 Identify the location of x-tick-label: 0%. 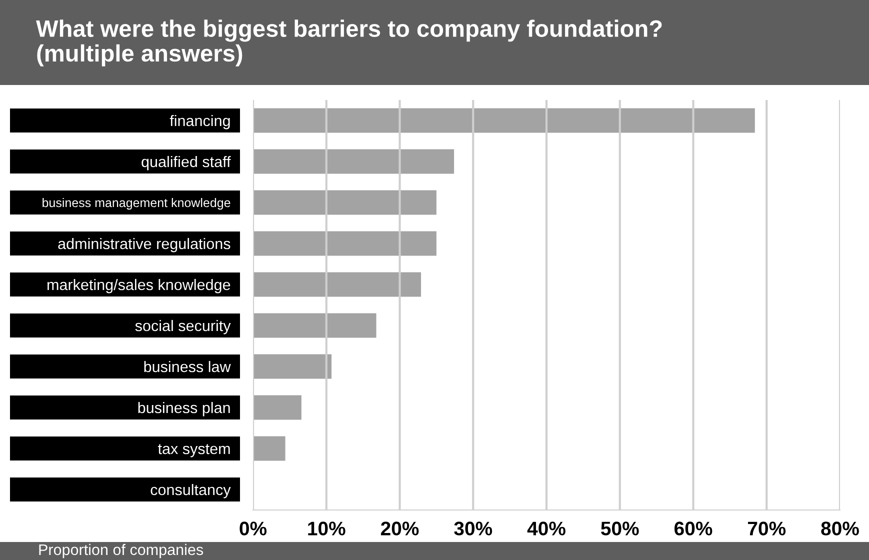
(253, 529).